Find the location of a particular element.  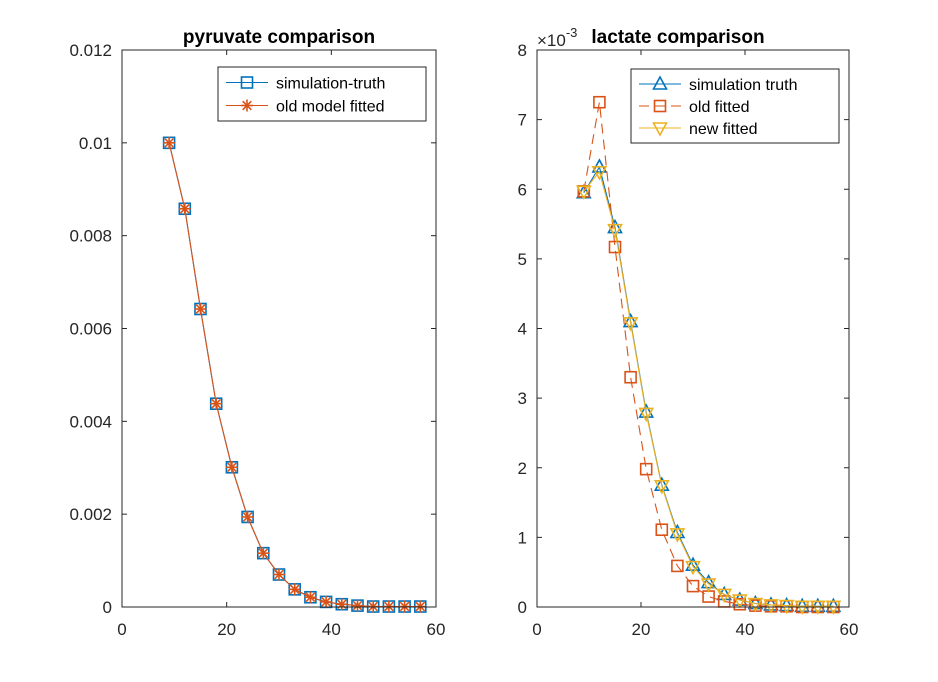

y-tick-label: 8 is located at coordinates (522, 50).